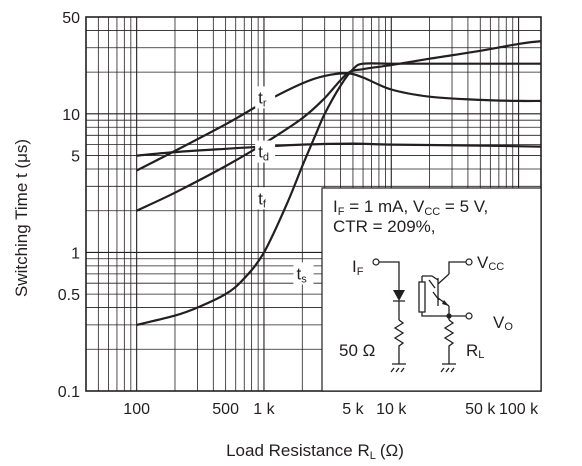 Image resolution: width=582 pixels, height=466 pixels. Describe the element at coordinates (384, 226) in the screenshot. I see `condition-line-2: CTR = 209%,` at that location.